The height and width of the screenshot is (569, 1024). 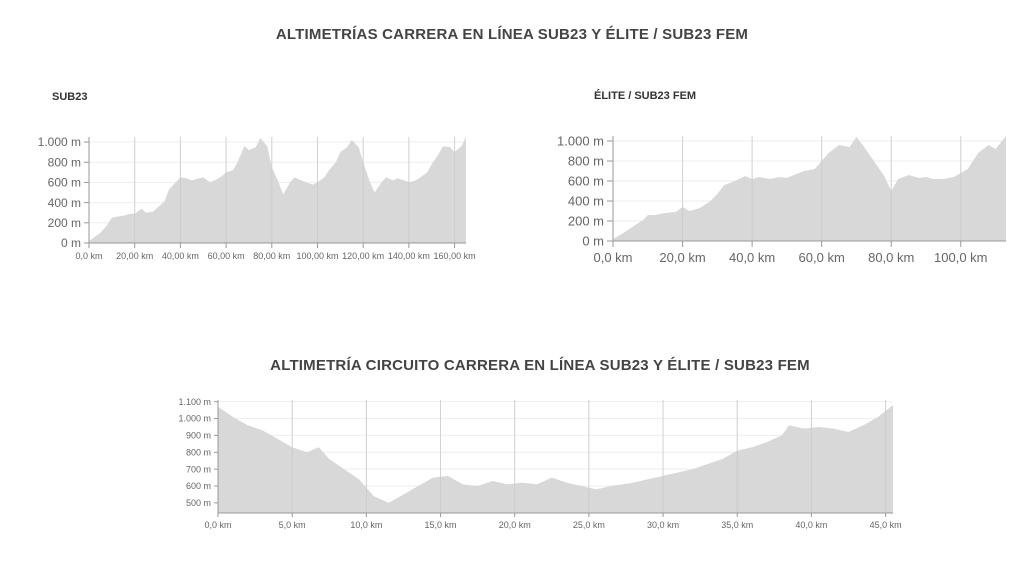 What do you see at coordinates (891, 257) in the screenshot?
I see `x-tick-label: 80,0 km` at bounding box center [891, 257].